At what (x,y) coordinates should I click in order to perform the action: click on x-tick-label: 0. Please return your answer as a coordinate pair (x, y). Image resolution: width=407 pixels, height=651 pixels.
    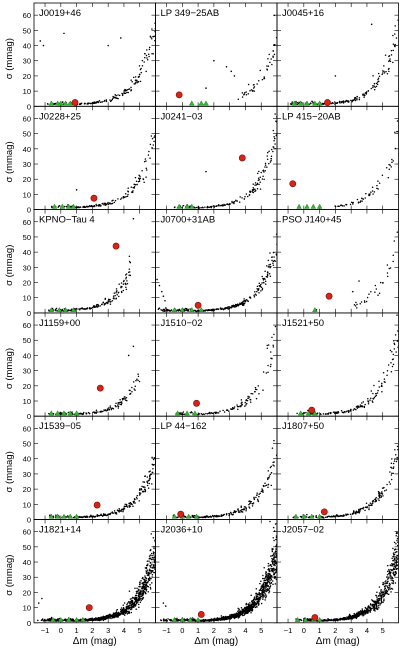
    Looking at the image, I should click on (182, 630).